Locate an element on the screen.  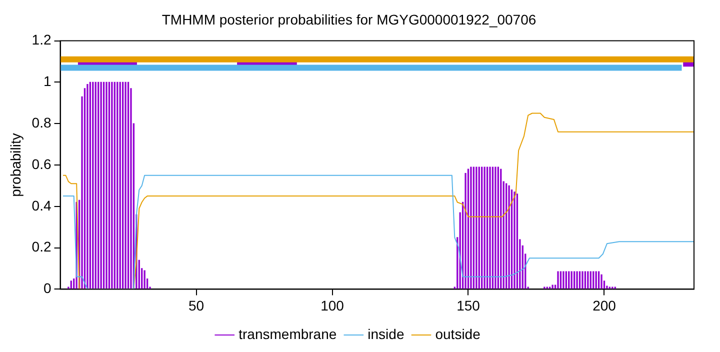
y-tick-label: 0.6 is located at coordinates (42, 164).